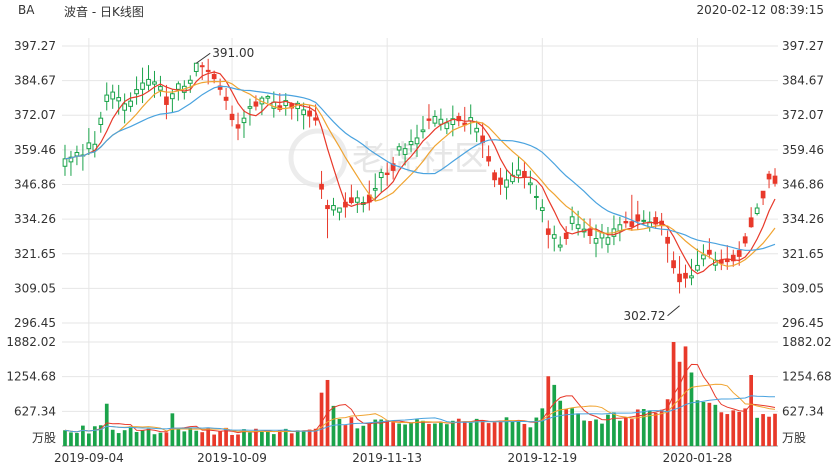 The width and height of the screenshot is (840, 470). What do you see at coordinates (542, 458) in the screenshot?
I see `date-tick-label: 2019-12-19` at bounding box center [542, 458].